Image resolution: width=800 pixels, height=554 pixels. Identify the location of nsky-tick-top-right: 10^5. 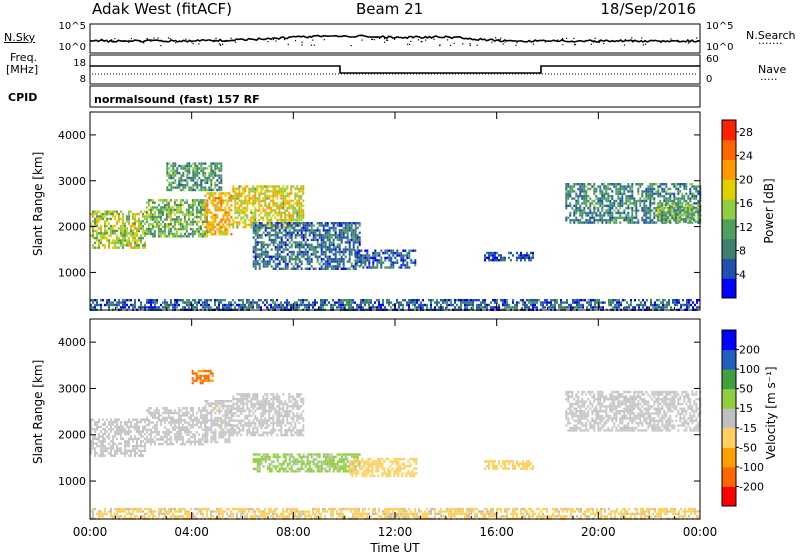
(719, 26).